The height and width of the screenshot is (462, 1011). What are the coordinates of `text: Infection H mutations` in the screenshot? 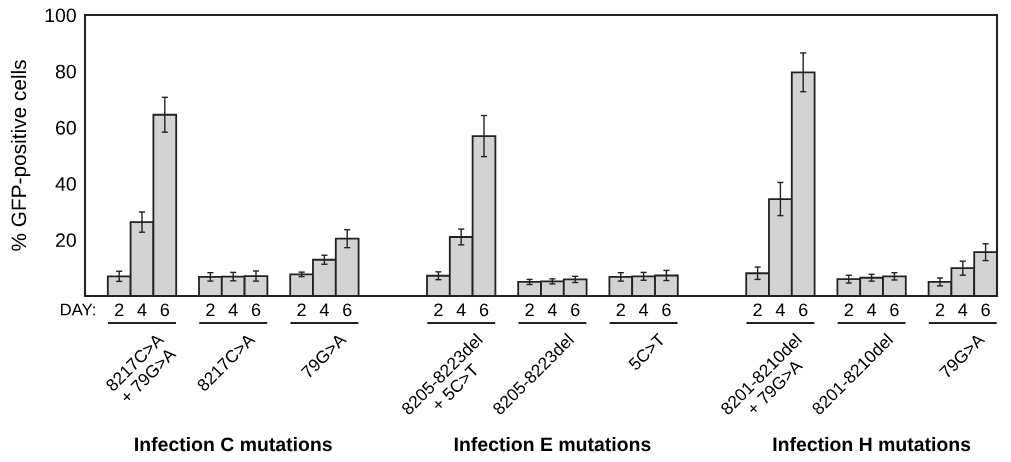 It's located at (872, 444).